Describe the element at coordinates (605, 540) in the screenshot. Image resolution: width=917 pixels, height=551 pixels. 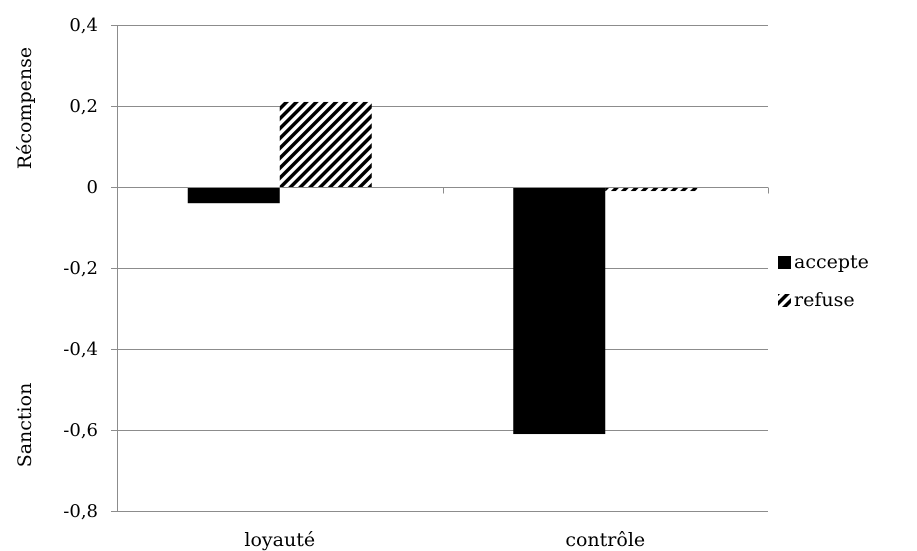
I see `x-category-label: contrôle` at that location.